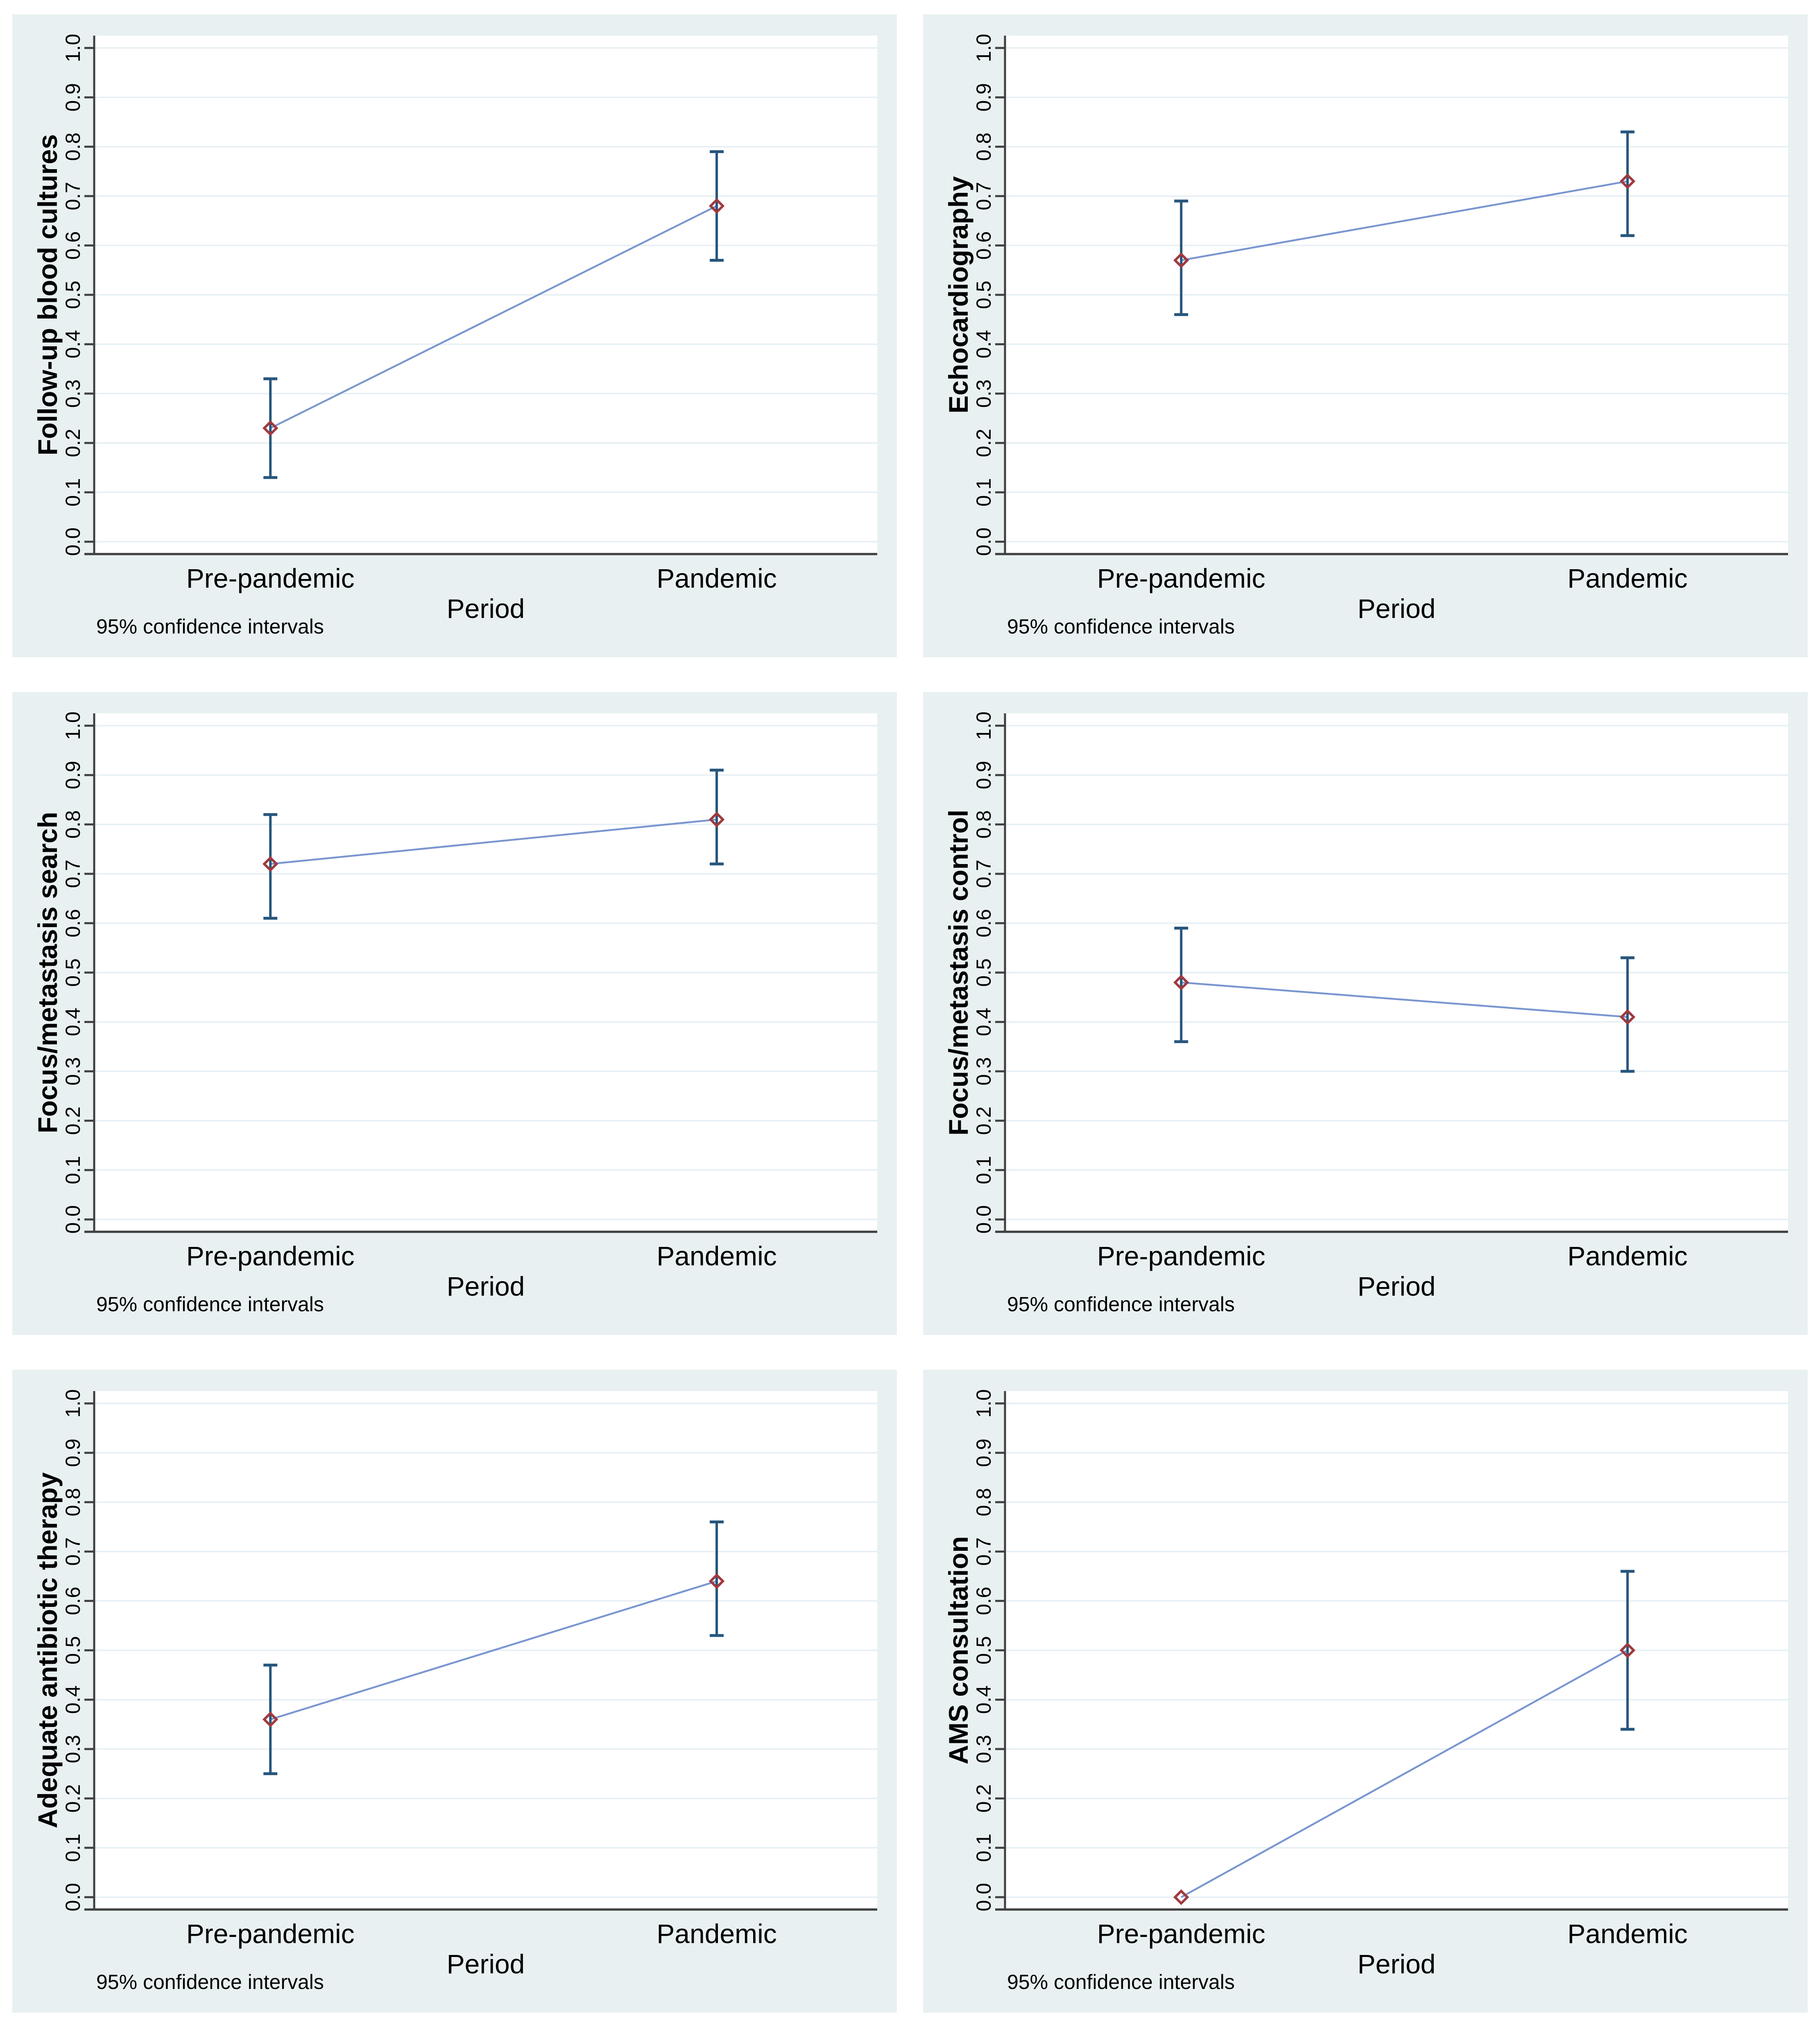  I want to click on y-axis-title: Follow-up blood cultures, so click(47, 295).